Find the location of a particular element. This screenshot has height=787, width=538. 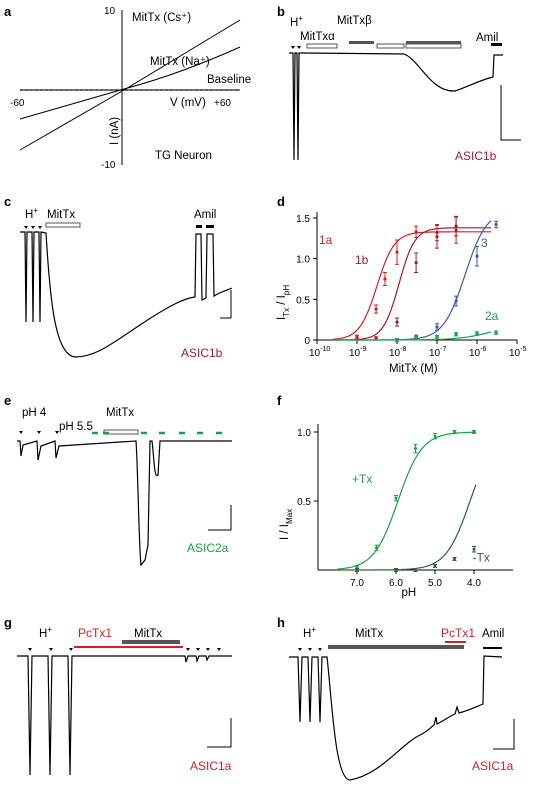

panel-d-xtick-label: 10⁻¹⁰ is located at coordinates (319, 352).